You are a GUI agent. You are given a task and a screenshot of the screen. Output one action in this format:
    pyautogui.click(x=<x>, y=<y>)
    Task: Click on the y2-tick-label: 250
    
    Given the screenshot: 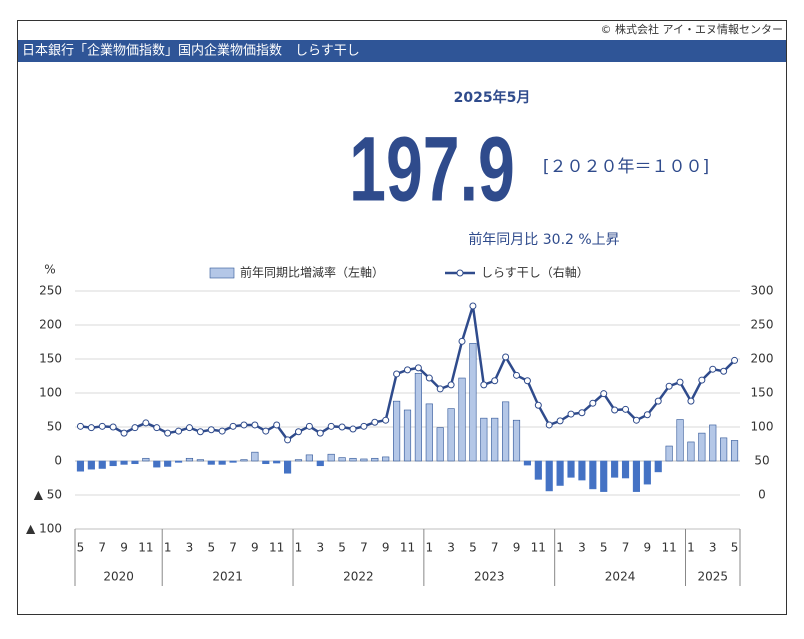 What is the action you would take?
    pyautogui.click(x=762, y=325)
    